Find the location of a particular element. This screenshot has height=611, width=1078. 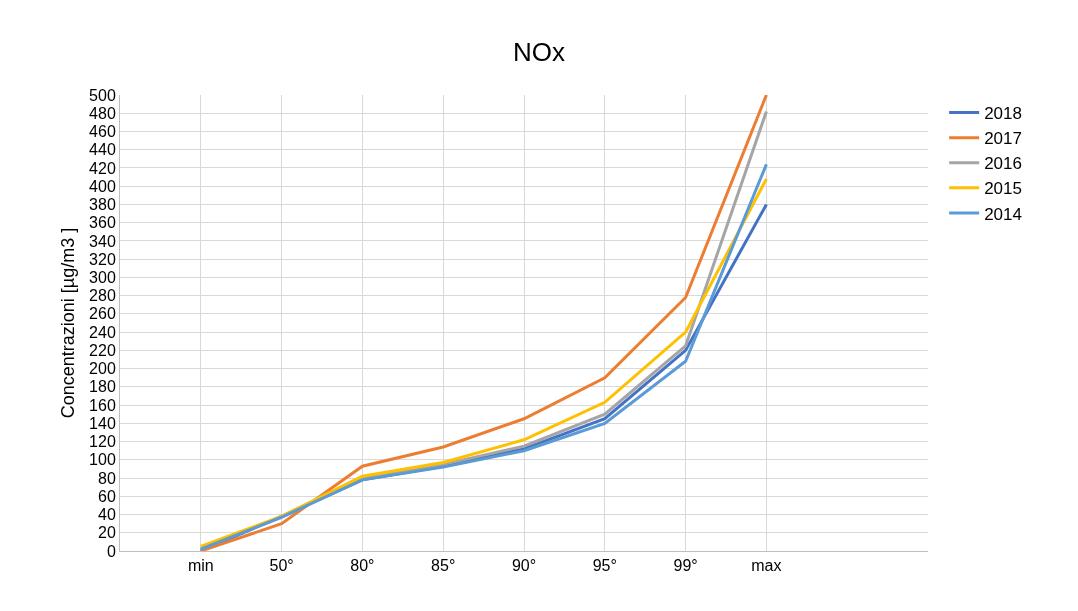

y-tick-label: 280 is located at coordinates (102, 296).